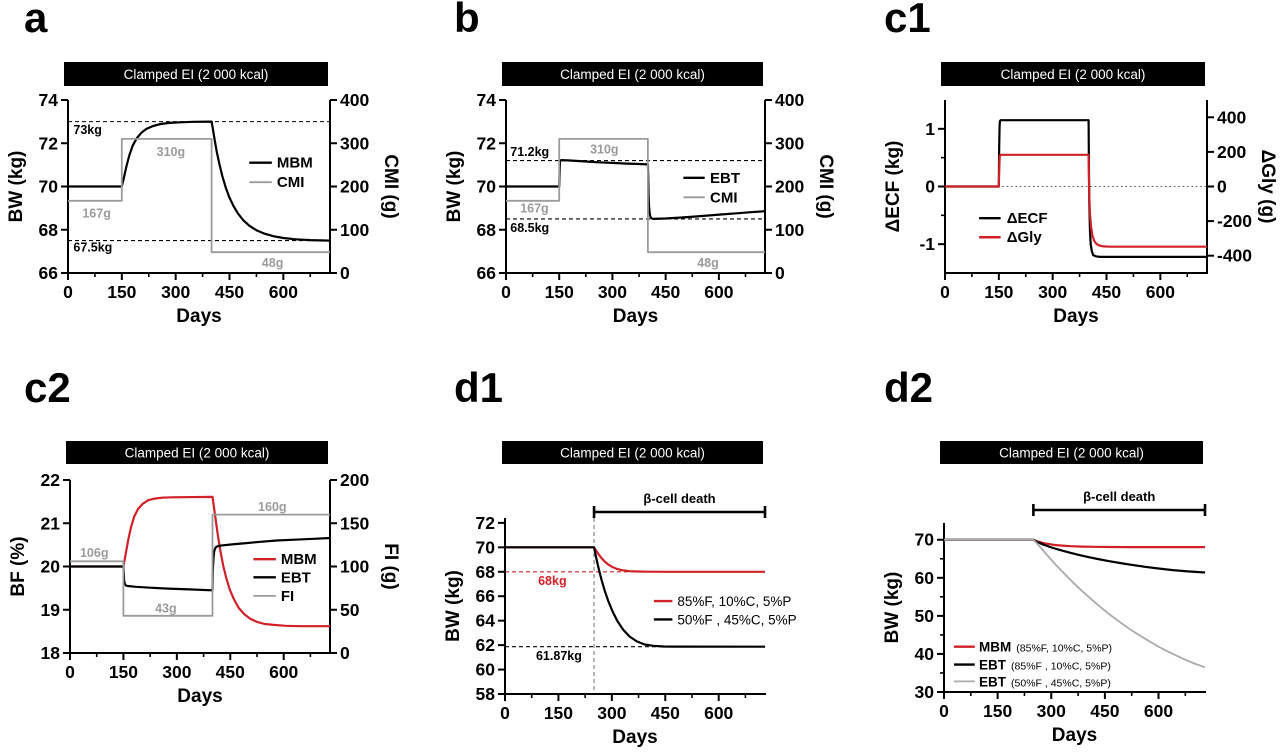  I want to click on y-tick-label: 64, so click(486, 621).